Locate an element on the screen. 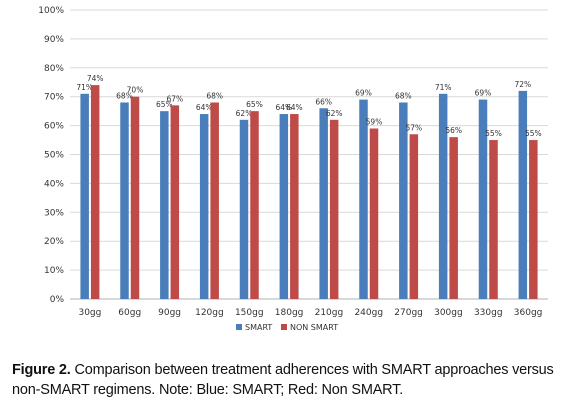 This screenshot has height=408, width=573. y-tick-label: 10% is located at coordinates (54, 271).